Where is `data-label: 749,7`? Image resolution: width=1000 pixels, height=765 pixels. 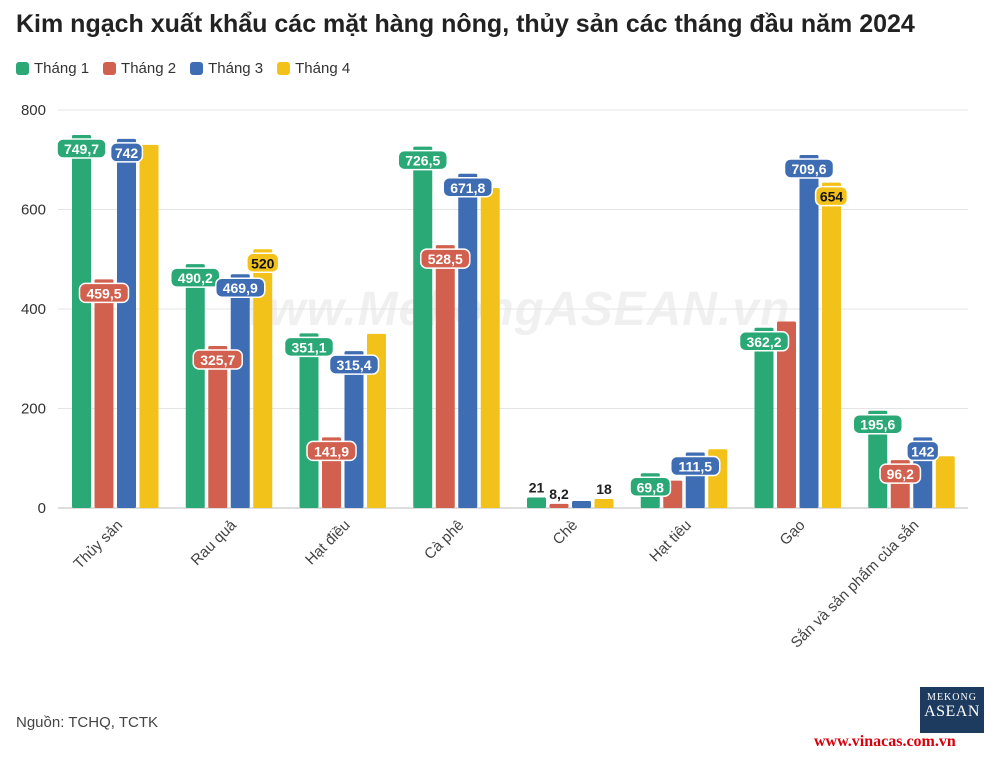 data-label: 749,7 is located at coordinates (81, 149).